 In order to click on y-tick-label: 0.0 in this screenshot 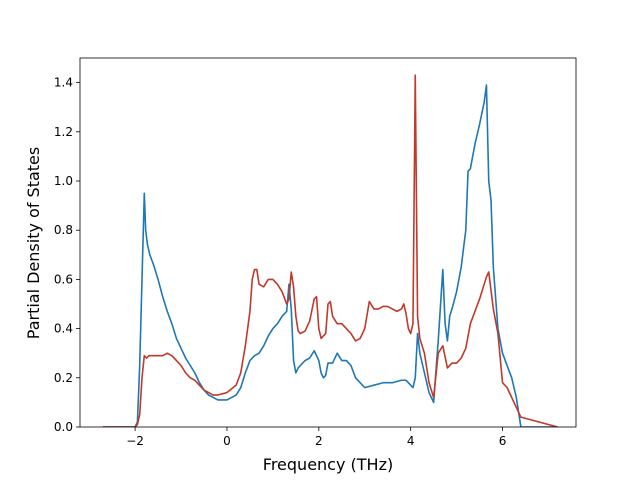, I will do `click(63, 427)`.